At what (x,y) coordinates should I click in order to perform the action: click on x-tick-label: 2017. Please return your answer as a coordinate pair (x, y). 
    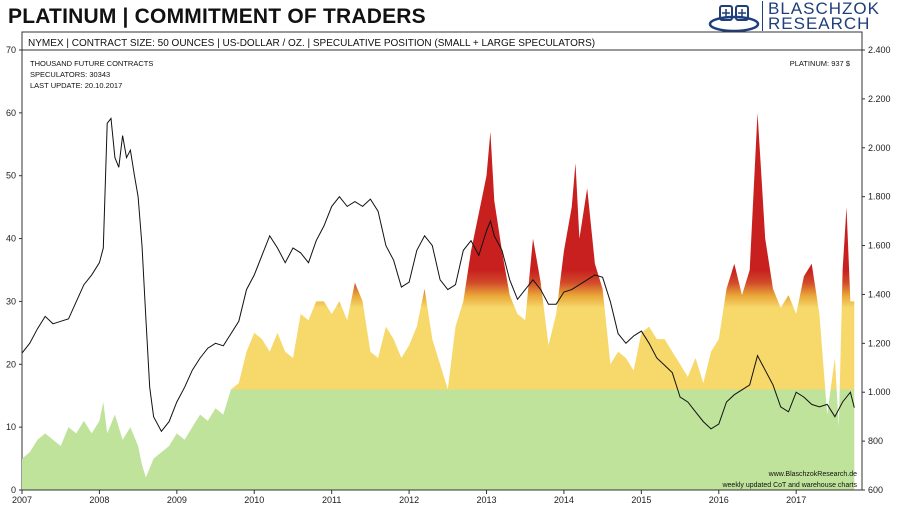
    Looking at the image, I should click on (796, 500).